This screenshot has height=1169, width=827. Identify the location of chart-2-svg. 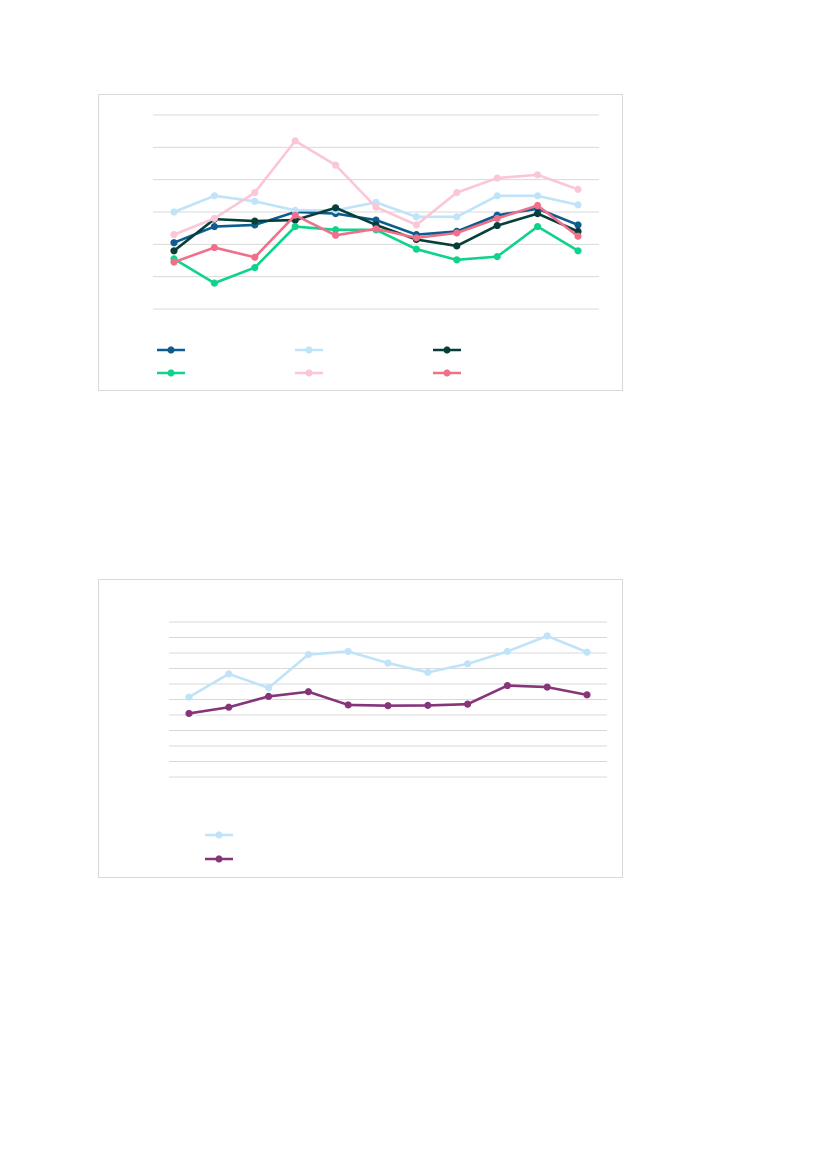
(388, 742).